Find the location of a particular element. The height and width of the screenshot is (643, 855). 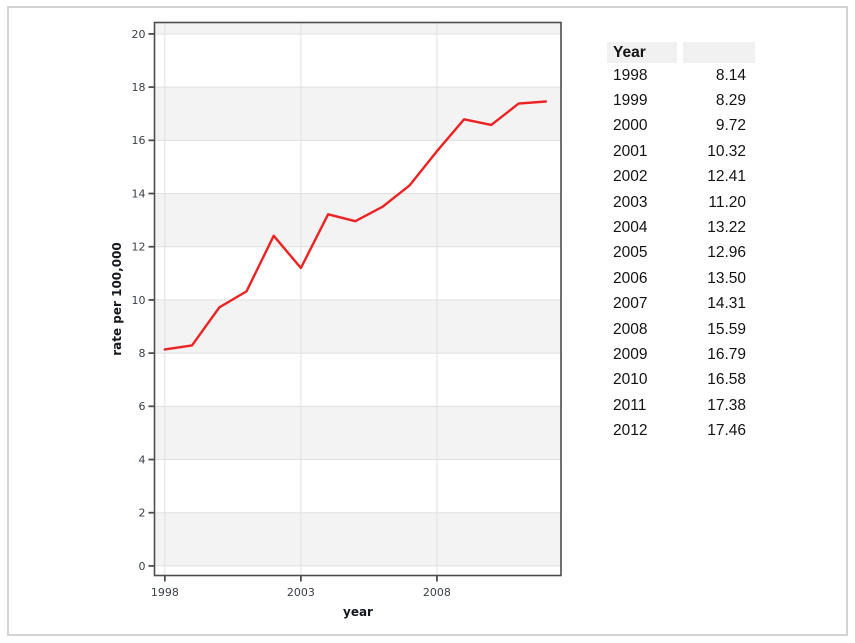

table-row: 1999 8.29 is located at coordinates (681, 100).